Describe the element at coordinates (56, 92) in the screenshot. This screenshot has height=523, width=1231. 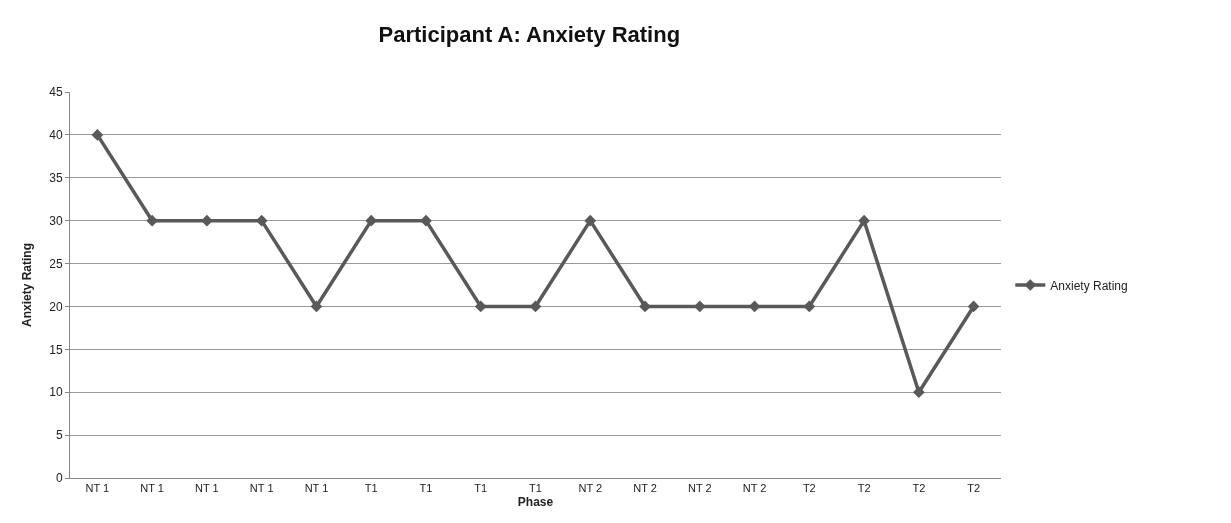
I see `y-tick-label: 45` at that location.